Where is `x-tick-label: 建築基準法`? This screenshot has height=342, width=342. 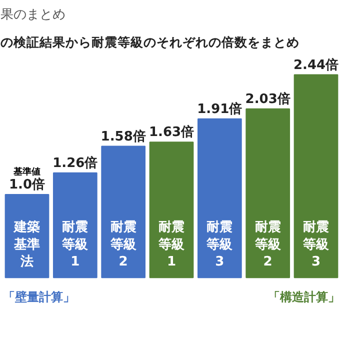 x-tick-label: 建築基準法 is located at coordinates (26, 245).